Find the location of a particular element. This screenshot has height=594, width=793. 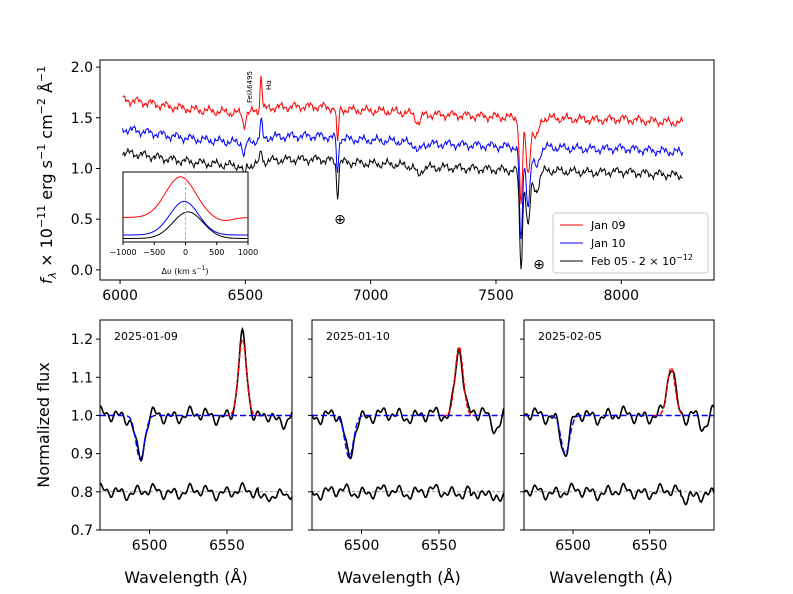

telluric-symbol-2: ⊕ is located at coordinates (539, 265).